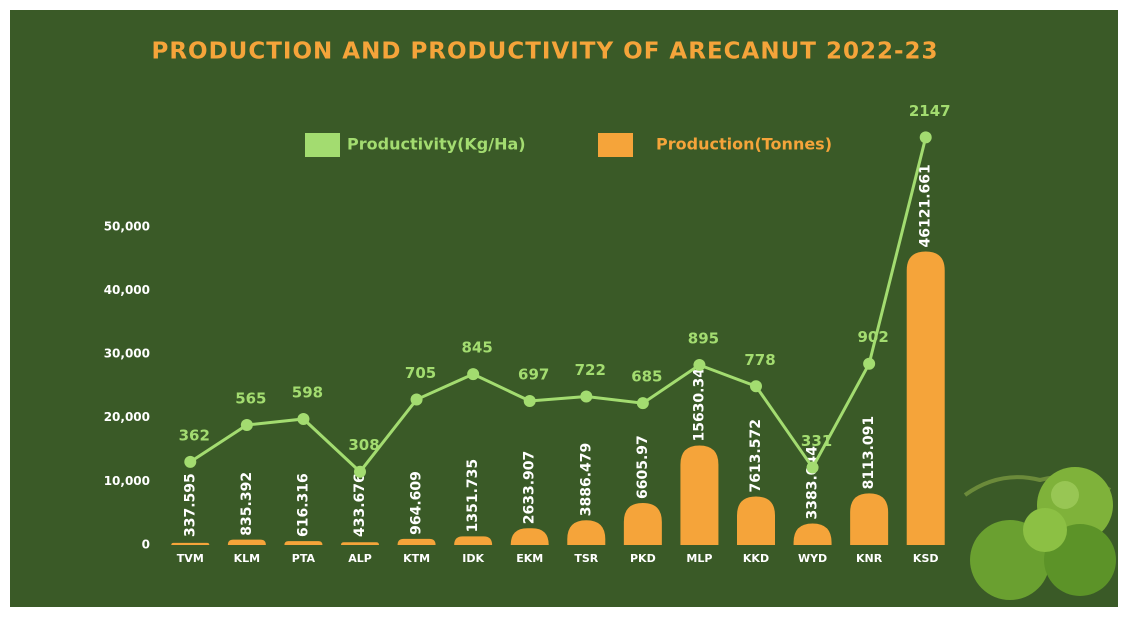 This screenshot has height=617, width=1128. I want to click on x-tick-label: TVM, so click(190, 558).